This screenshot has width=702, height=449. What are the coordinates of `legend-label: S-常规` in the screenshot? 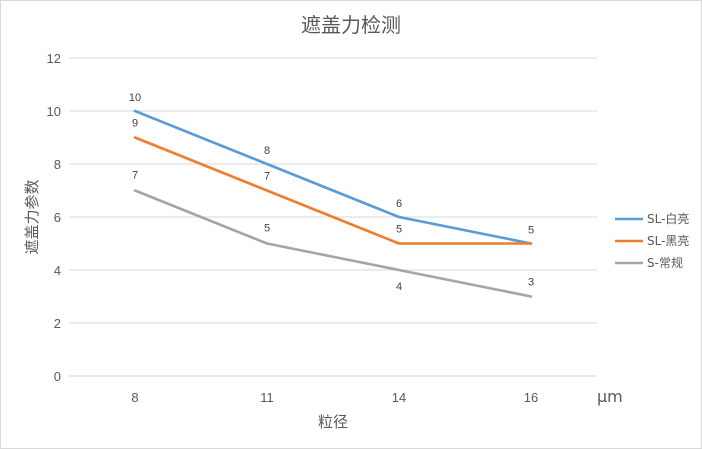 It's located at (665, 262).